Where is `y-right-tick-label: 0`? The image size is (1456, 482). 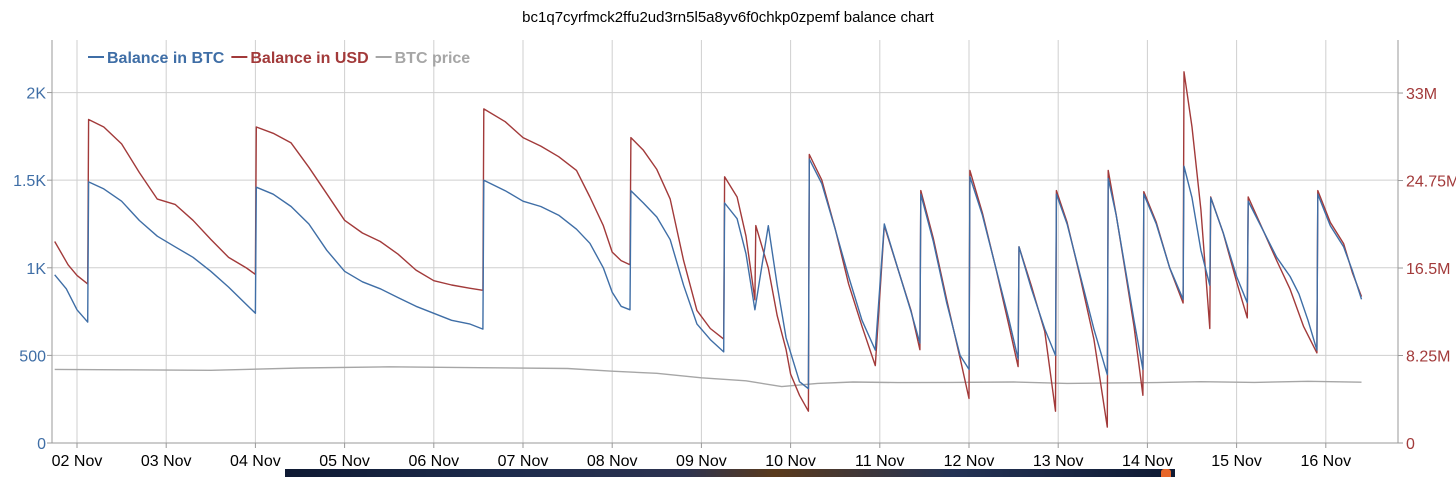 y-right-tick-label: 0 is located at coordinates (1410, 444).